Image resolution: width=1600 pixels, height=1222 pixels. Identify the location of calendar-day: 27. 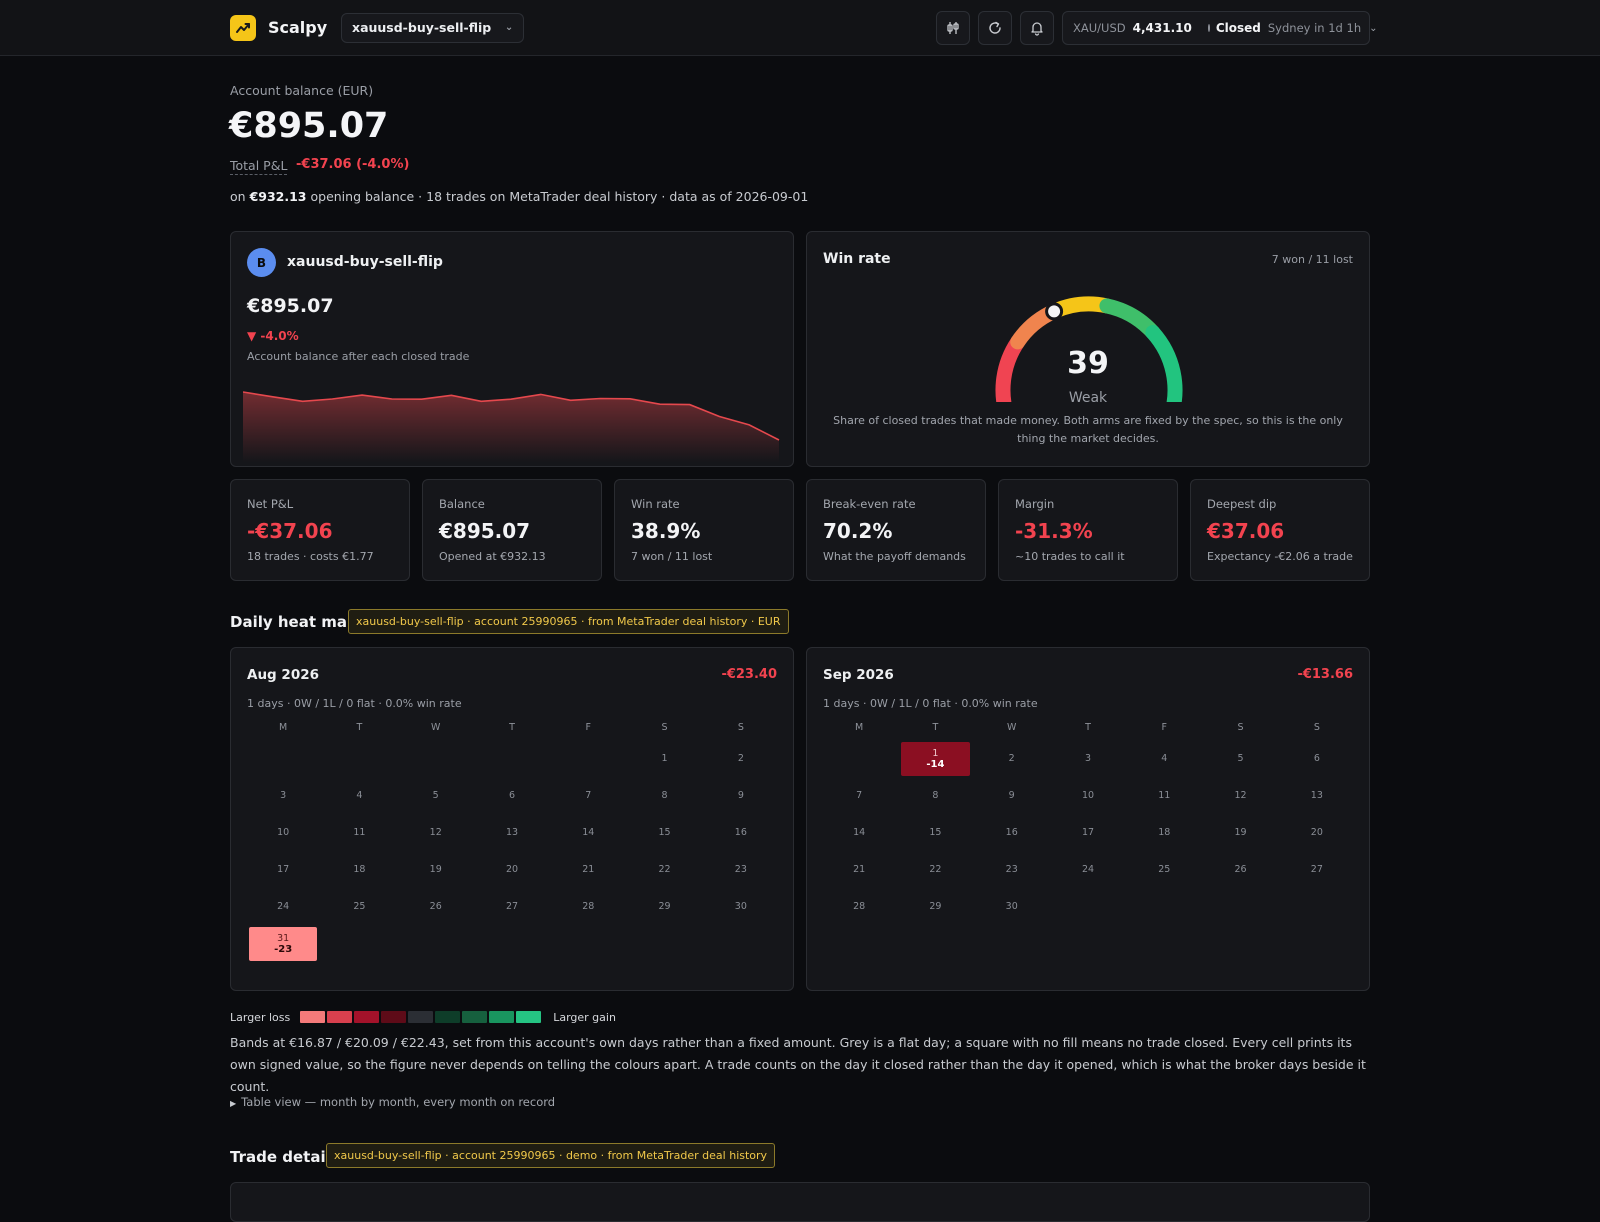
(1317, 870).